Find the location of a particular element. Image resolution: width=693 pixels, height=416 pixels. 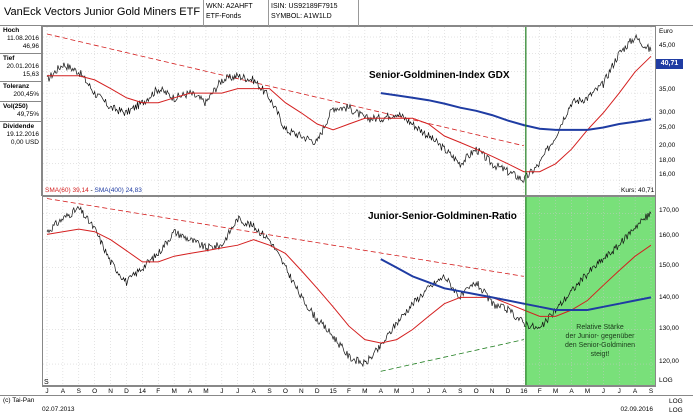

y-tick: 18,00 is located at coordinates (667, 160).